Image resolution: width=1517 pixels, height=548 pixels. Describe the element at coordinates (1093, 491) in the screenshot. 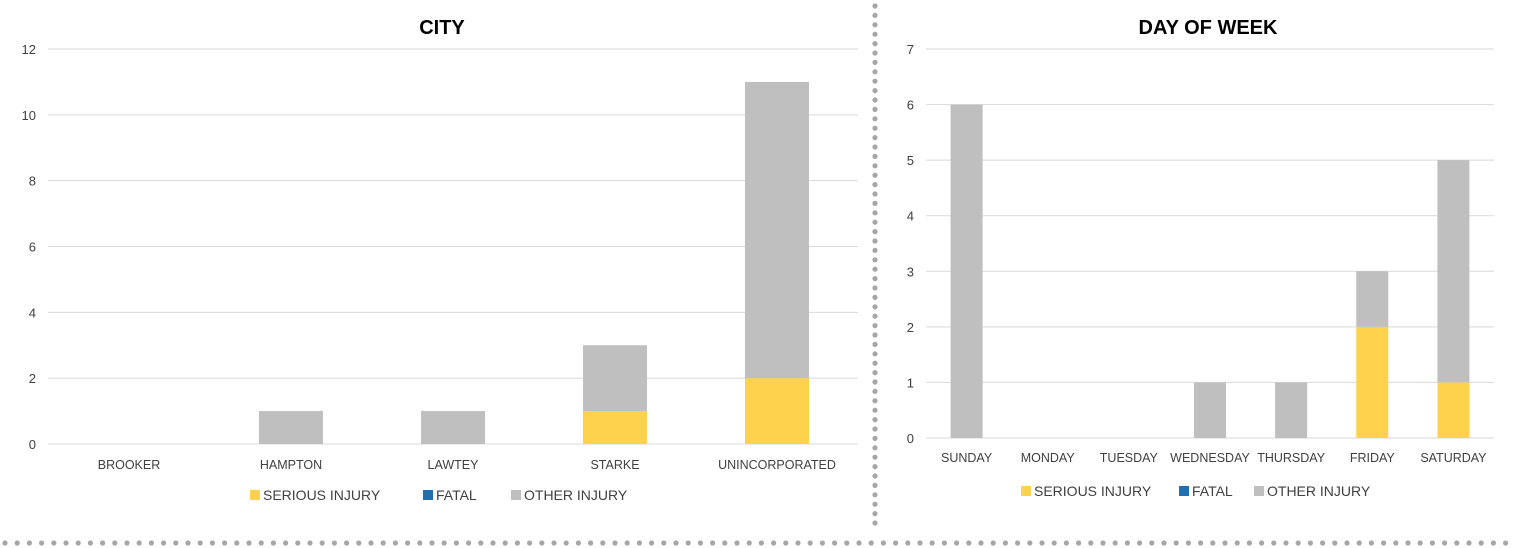

I see `dow-legend-label-serious-injury: SERIOUS INJURY` at that location.